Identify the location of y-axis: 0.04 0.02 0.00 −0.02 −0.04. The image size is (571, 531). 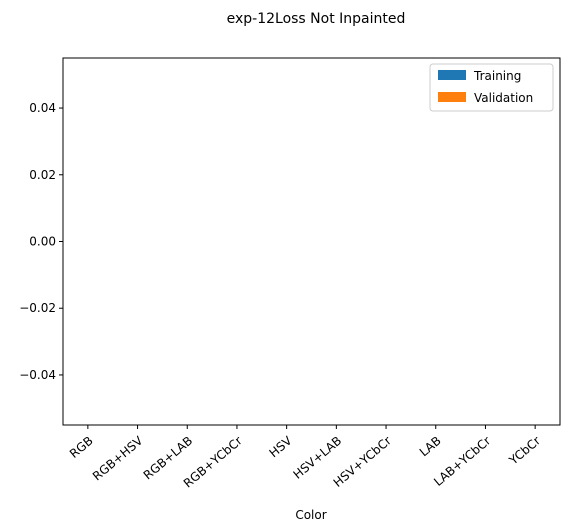
(41, 241).